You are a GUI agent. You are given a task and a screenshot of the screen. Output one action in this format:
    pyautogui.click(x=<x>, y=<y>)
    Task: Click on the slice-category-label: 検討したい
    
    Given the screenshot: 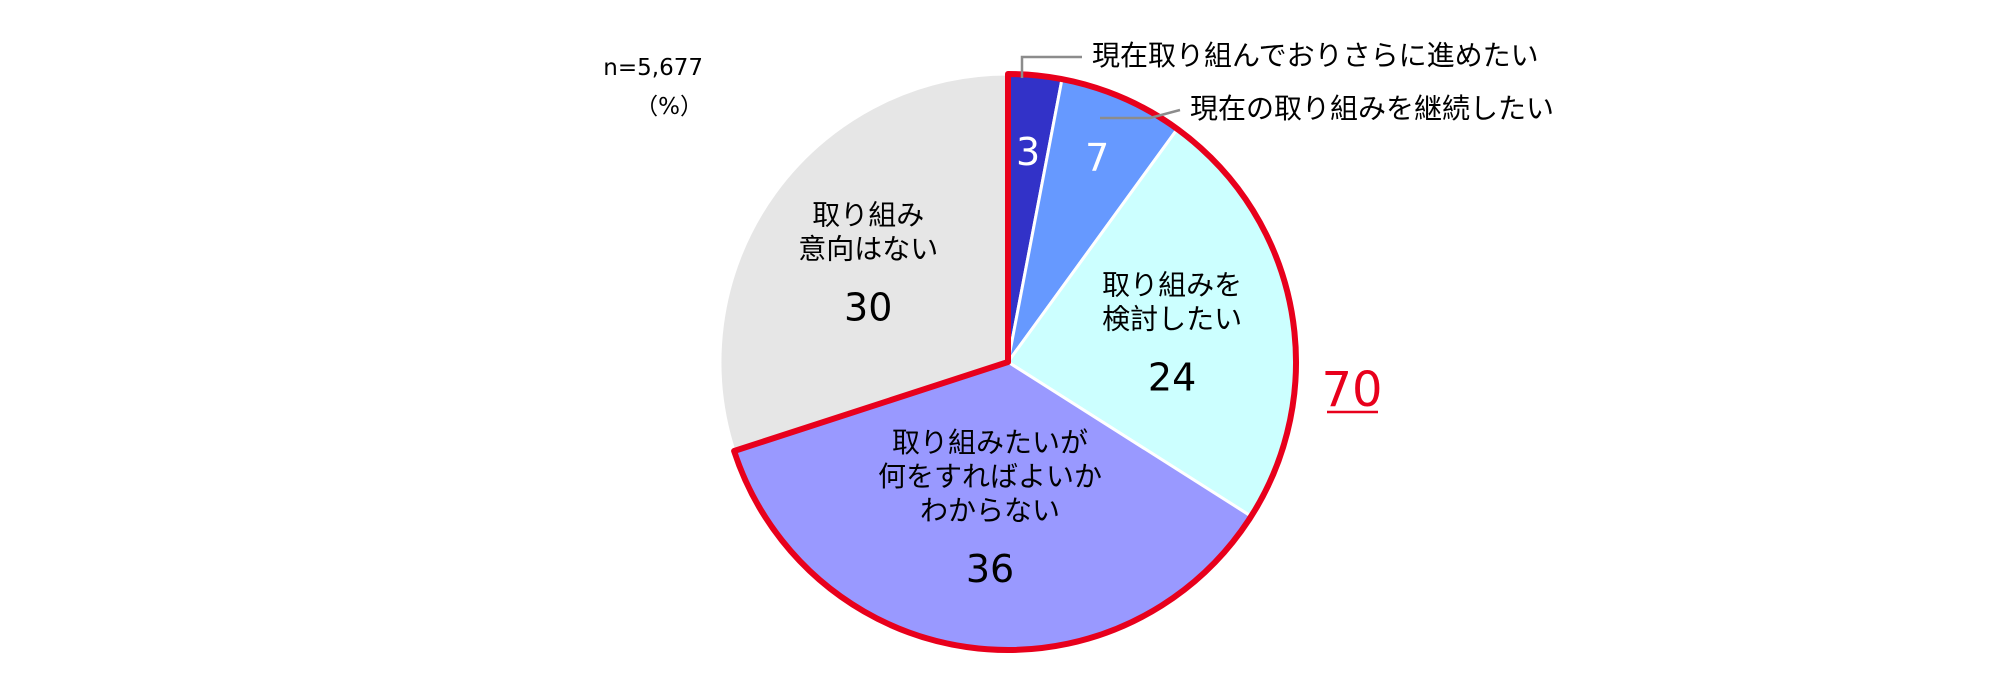 What is the action you would take?
    pyautogui.click(x=1172, y=319)
    